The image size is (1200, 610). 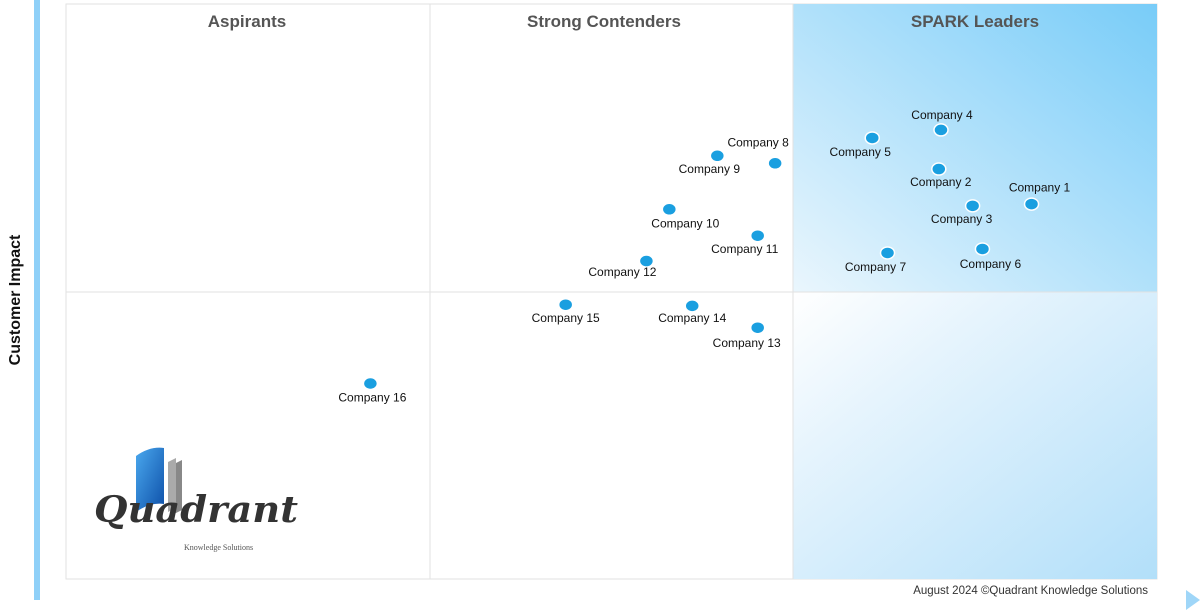 I want to click on data-label: Company 4, so click(x=942, y=115).